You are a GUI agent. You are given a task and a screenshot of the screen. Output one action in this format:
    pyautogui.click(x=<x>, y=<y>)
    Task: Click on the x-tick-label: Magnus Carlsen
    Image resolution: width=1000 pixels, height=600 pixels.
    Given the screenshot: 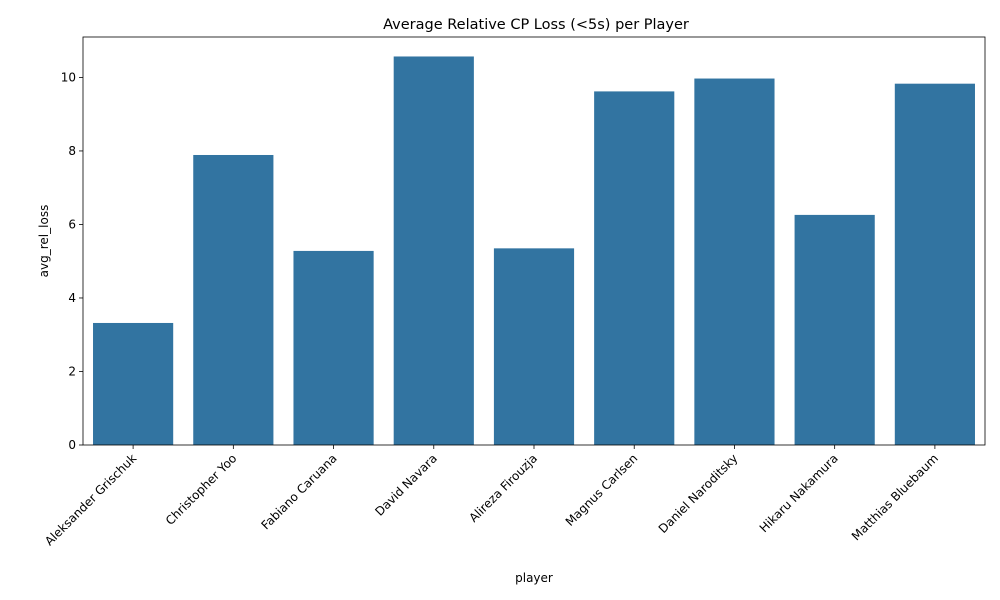 What is the action you would take?
    pyautogui.click(x=602, y=490)
    